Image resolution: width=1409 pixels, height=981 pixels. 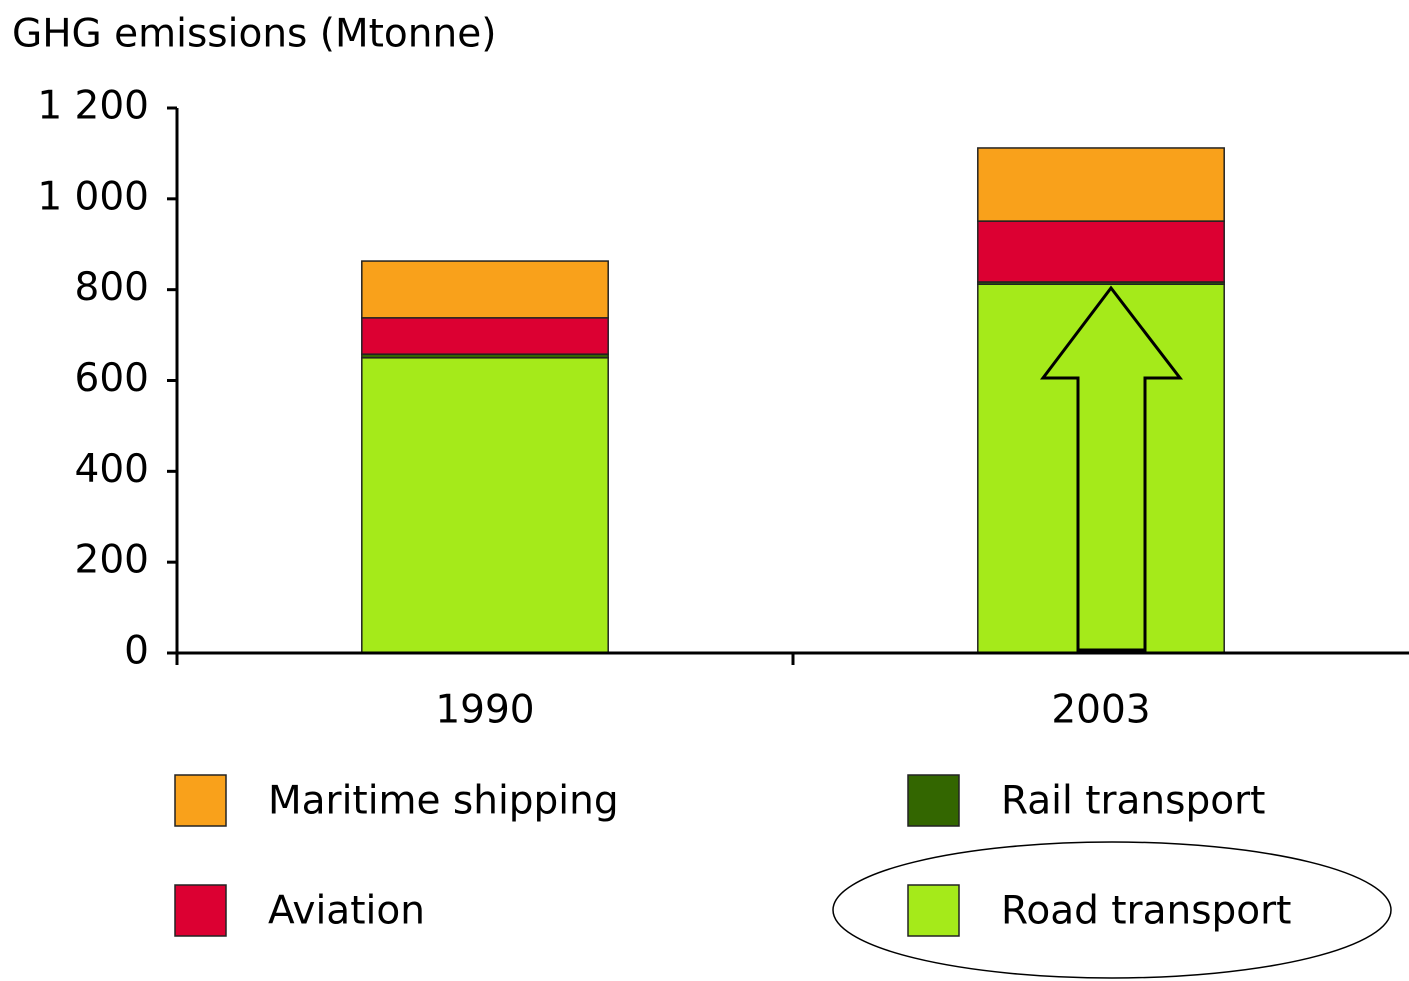 What do you see at coordinates (93, 196) in the screenshot?
I see `y-tick-label: 1 000` at bounding box center [93, 196].